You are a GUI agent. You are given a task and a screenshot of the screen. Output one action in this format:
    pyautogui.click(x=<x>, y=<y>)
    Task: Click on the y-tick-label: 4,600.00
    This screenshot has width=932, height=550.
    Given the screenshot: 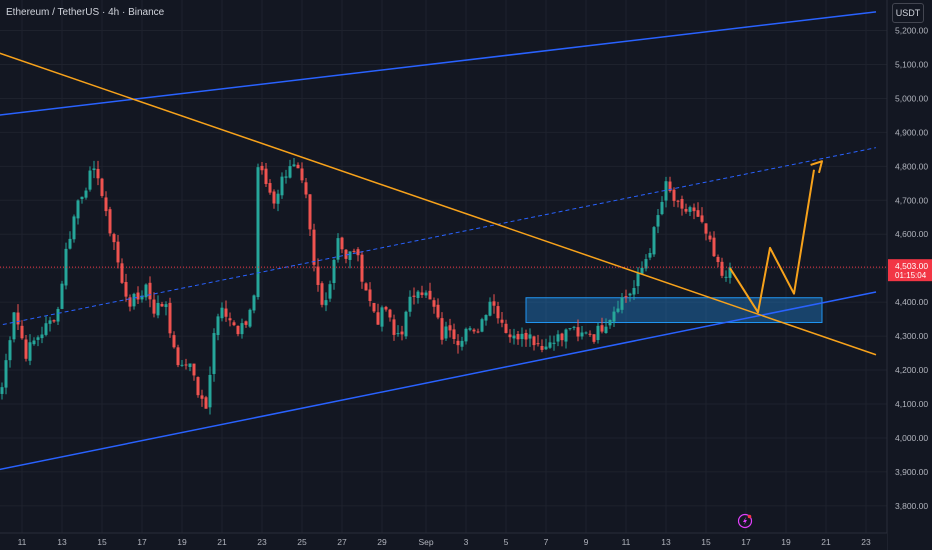 What is the action you would take?
    pyautogui.click(x=911, y=234)
    